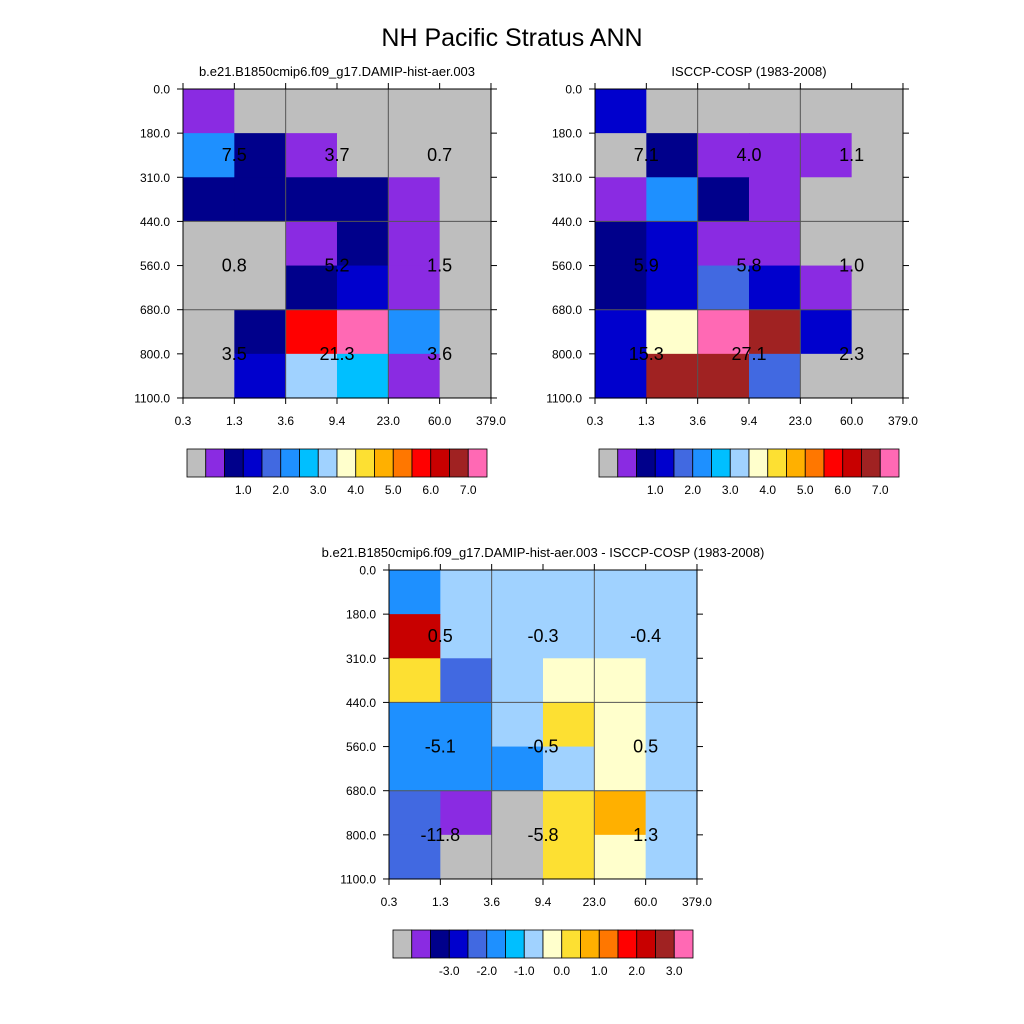 The height and width of the screenshot is (1024, 1024). Describe the element at coordinates (567, 354) in the screenshot. I see `y-tick-label: 800.0` at that location.